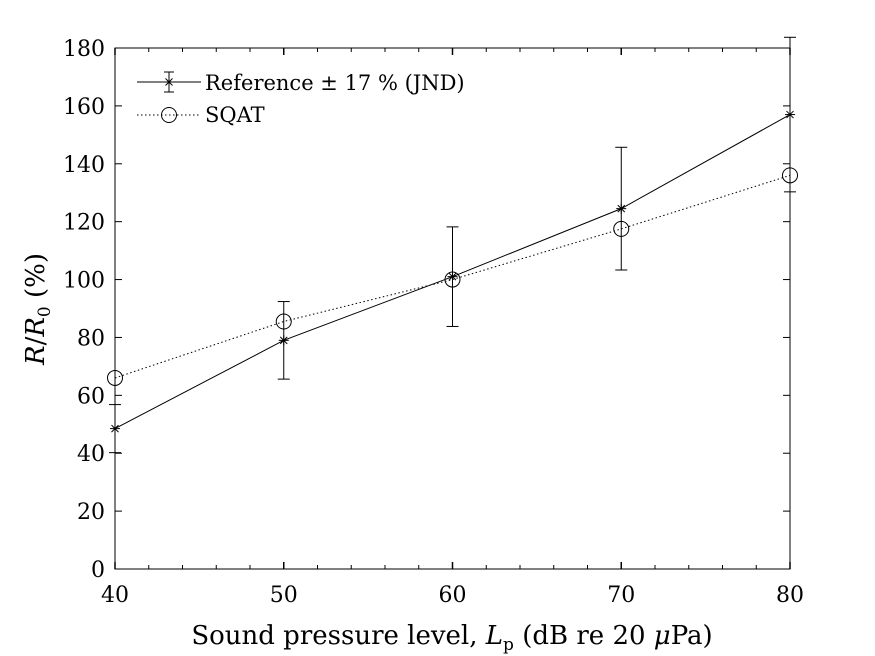  What do you see at coordinates (790, 595) in the screenshot?
I see `x-tick-label: 80` at bounding box center [790, 595].